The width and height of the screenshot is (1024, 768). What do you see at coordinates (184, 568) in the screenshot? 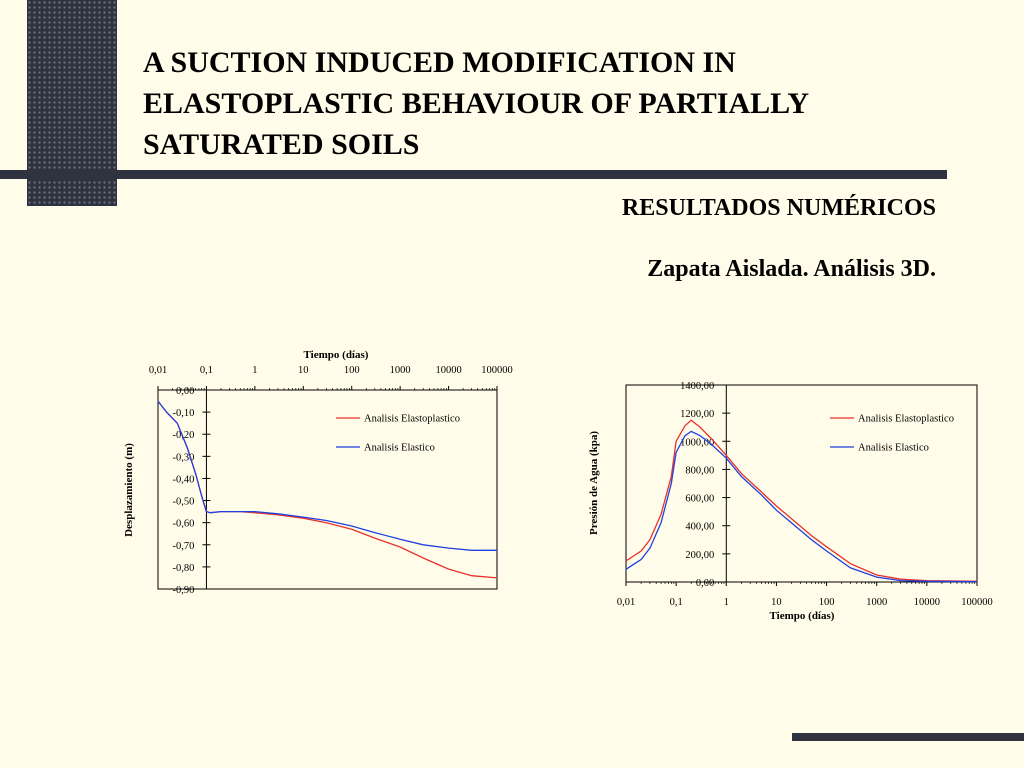
I see `y-tick-label: -0,80` at bounding box center [184, 568].